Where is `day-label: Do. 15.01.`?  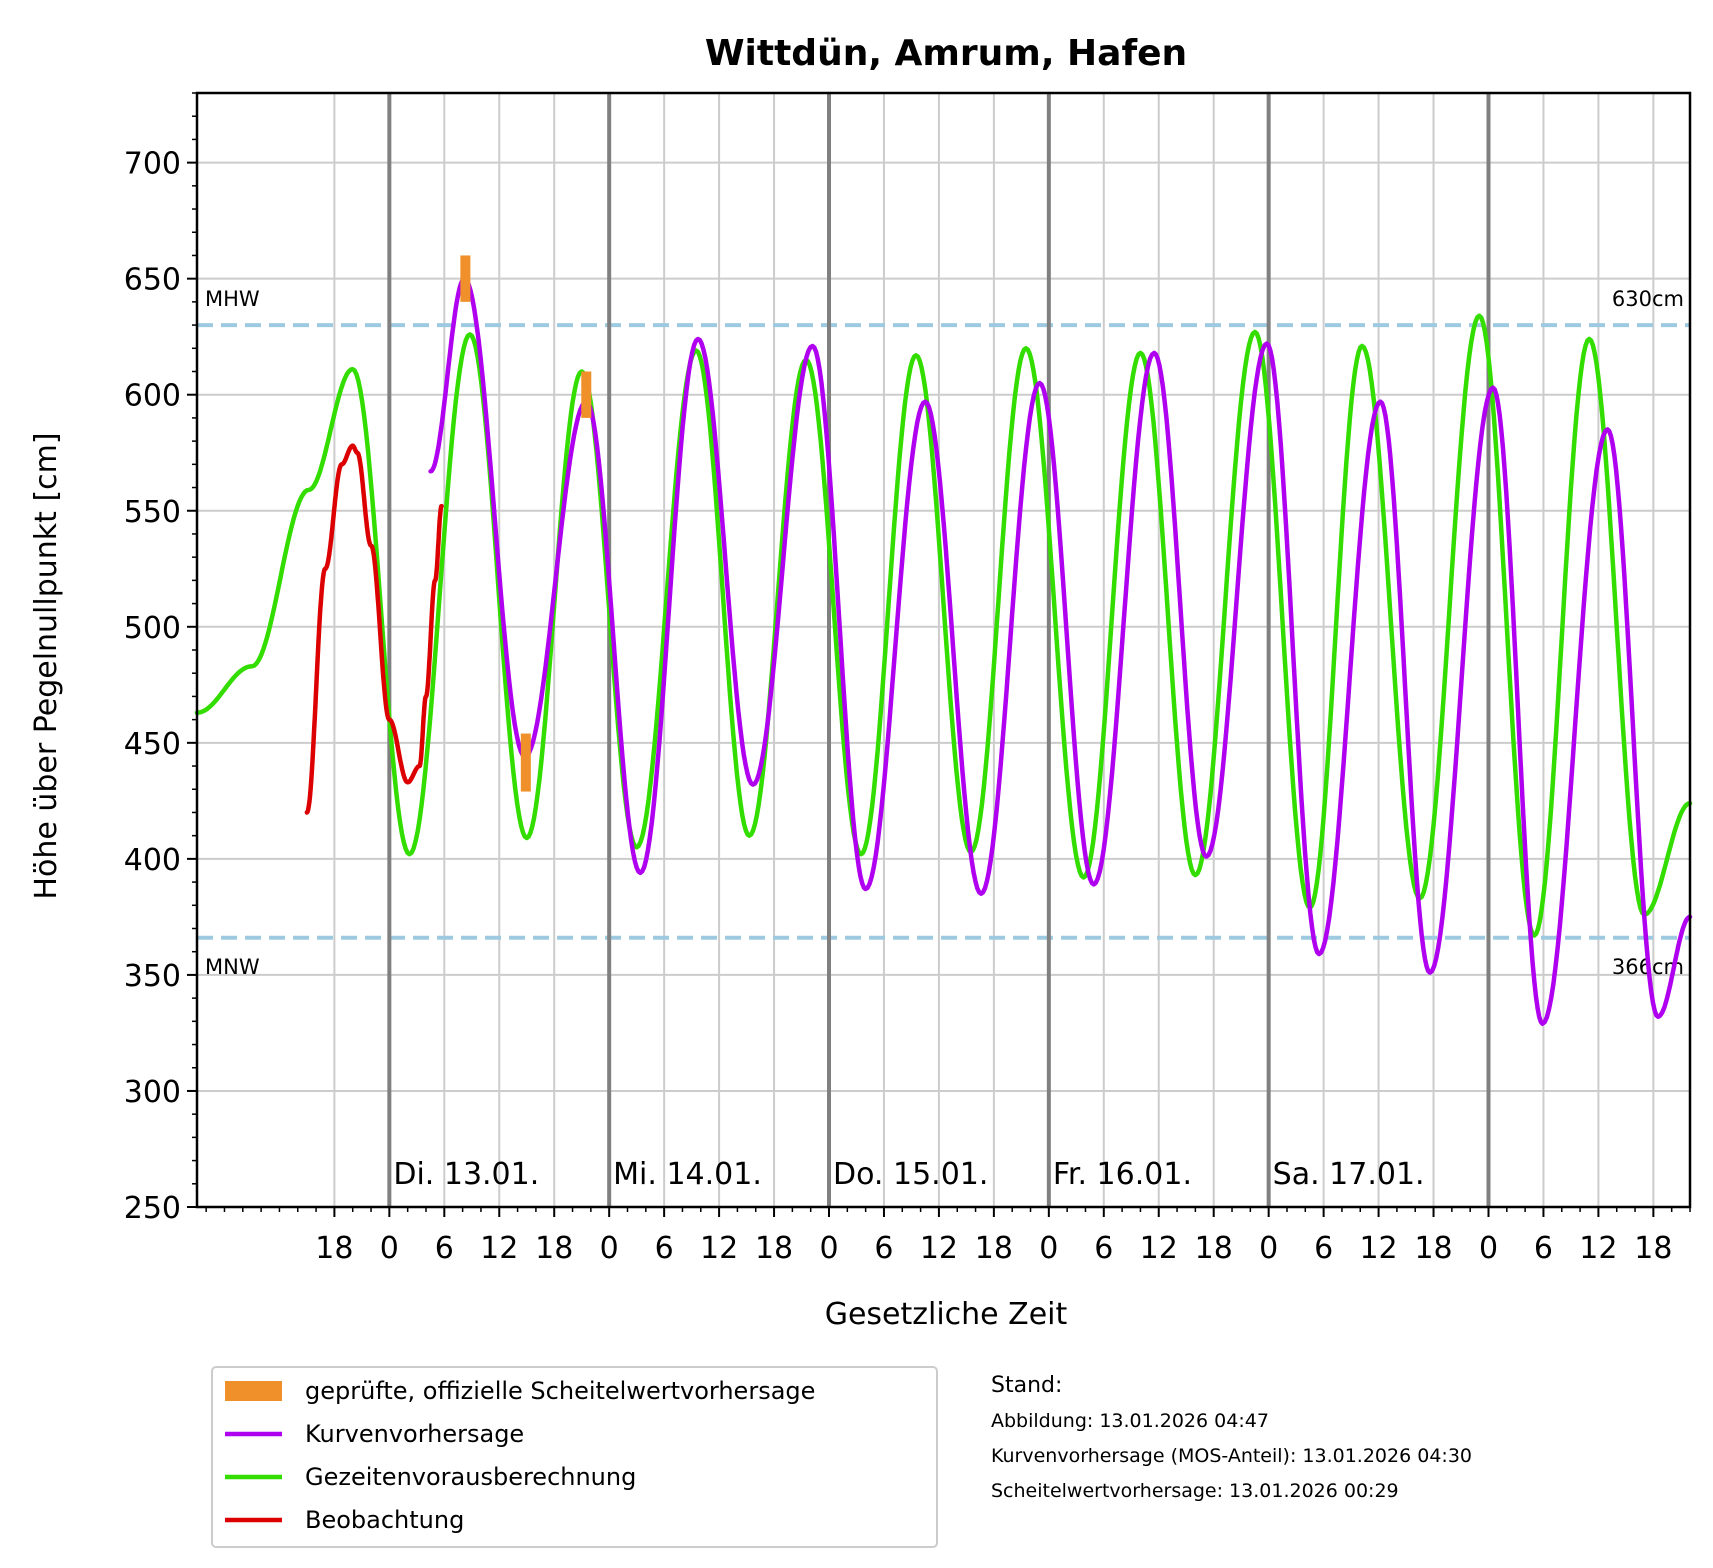
day-label: Do. 15.01. is located at coordinates (910, 1174).